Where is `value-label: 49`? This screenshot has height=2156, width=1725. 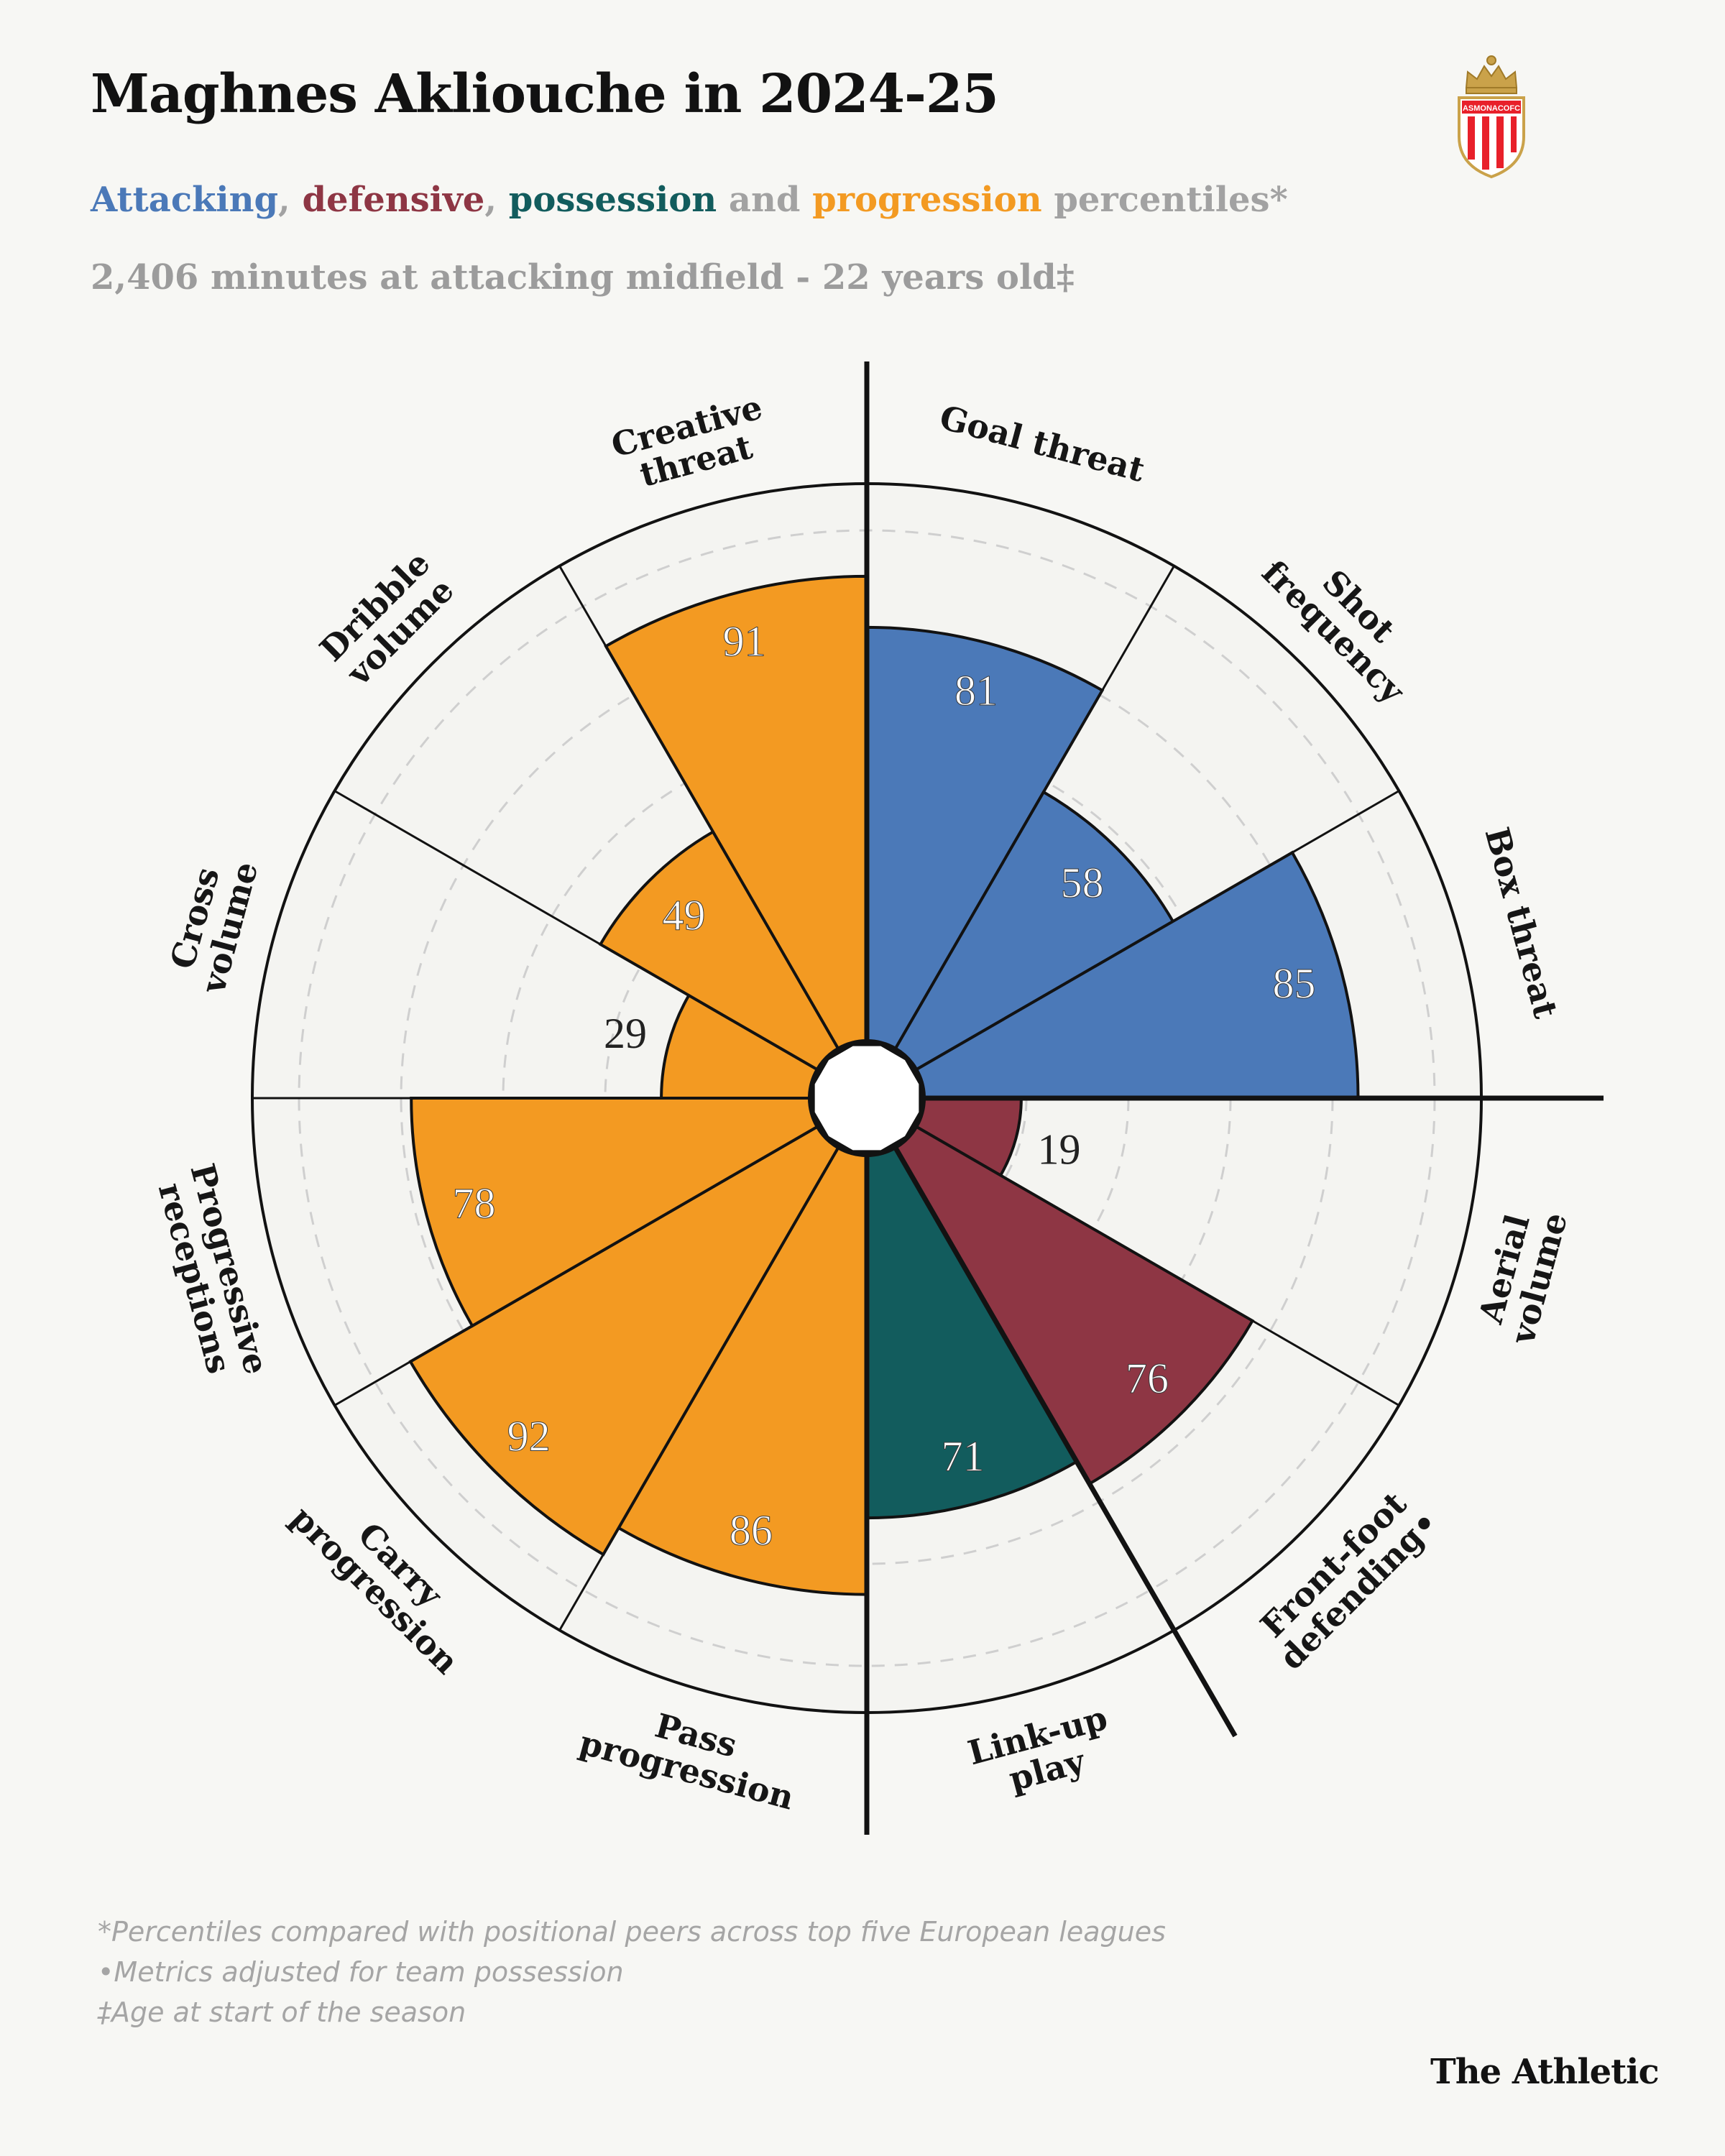
value-label: 49 is located at coordinates (684, 915).